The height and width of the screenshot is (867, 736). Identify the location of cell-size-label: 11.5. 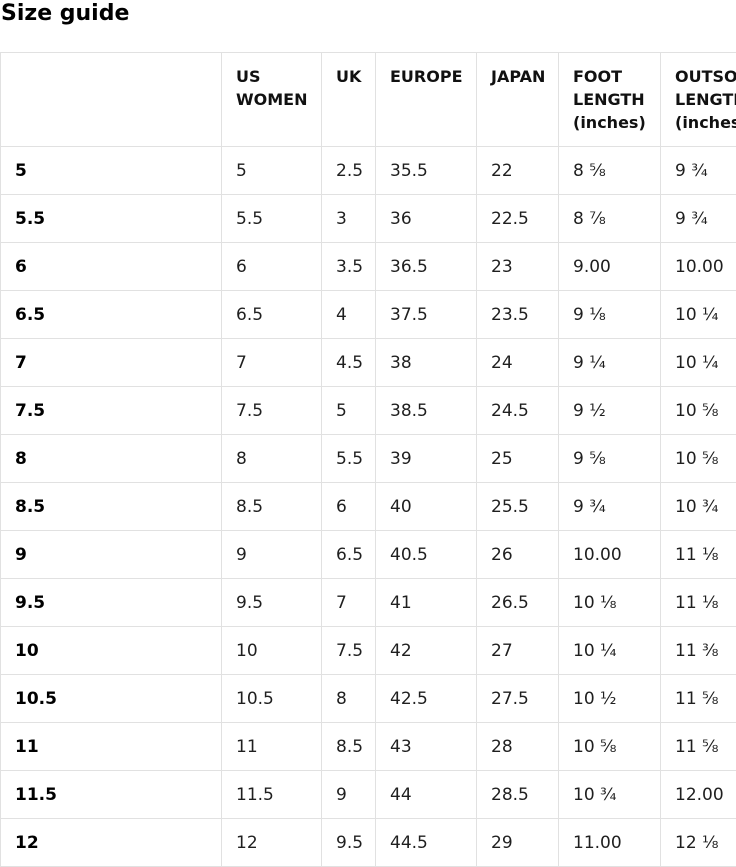
(111, 794).